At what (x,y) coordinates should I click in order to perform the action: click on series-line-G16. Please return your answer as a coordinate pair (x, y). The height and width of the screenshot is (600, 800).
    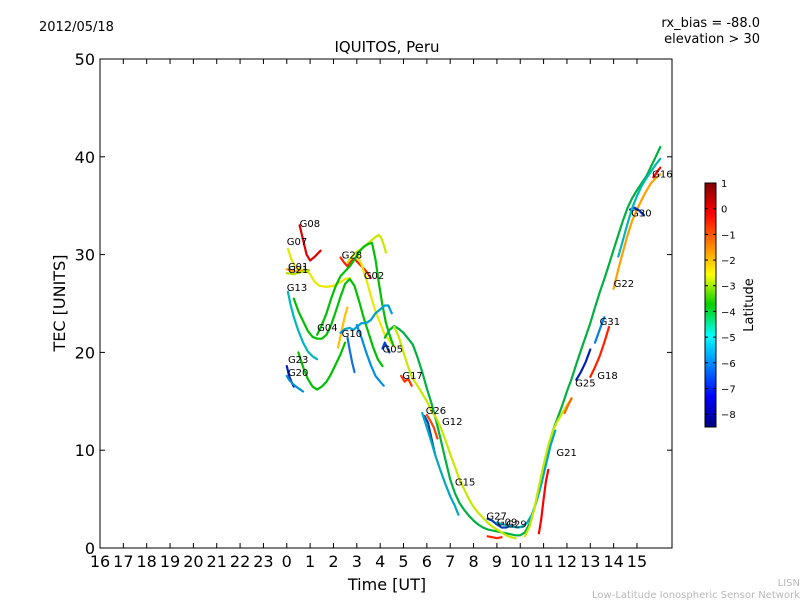
    Looking at the image, I should click on (657, 172).